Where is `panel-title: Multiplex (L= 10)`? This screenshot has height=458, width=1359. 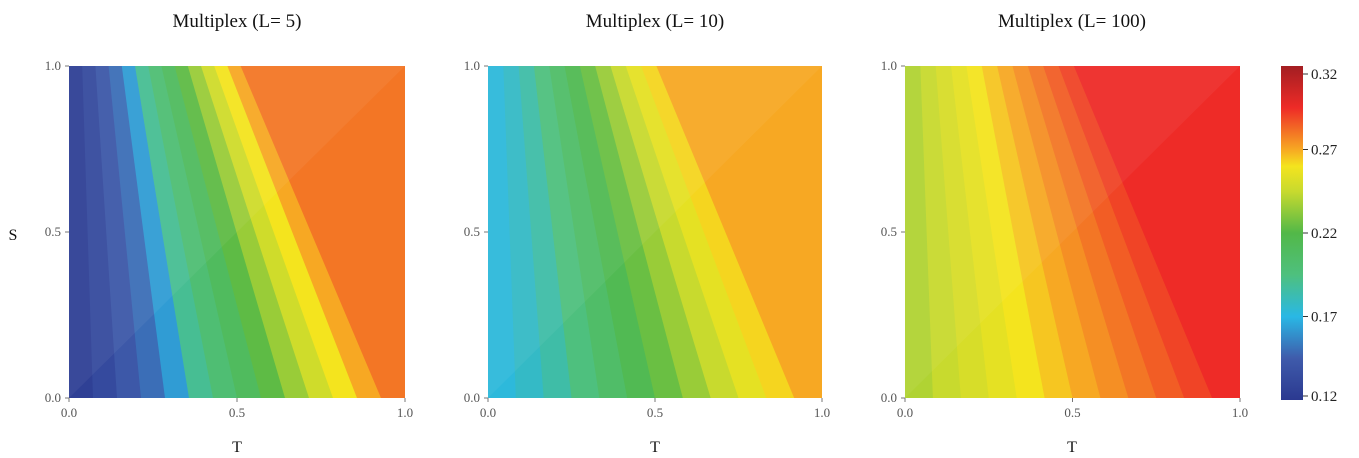
panel-title: Multiplex (L= 10) is located at coordinates (655, 21).